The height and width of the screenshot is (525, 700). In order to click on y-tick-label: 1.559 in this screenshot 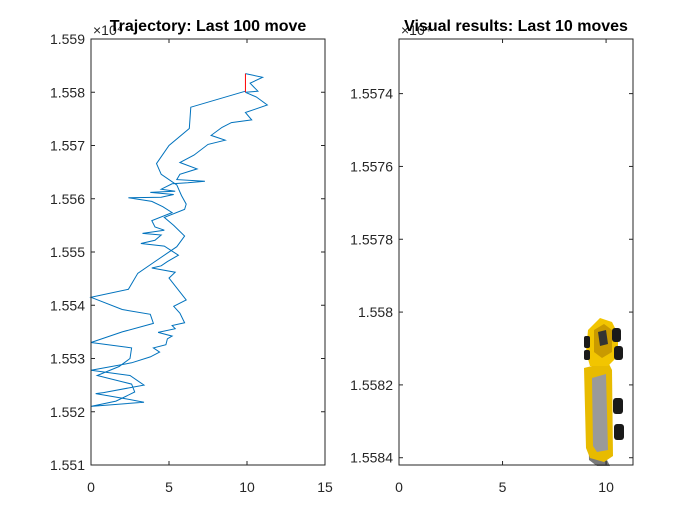, I will do `click(67, 39)`.